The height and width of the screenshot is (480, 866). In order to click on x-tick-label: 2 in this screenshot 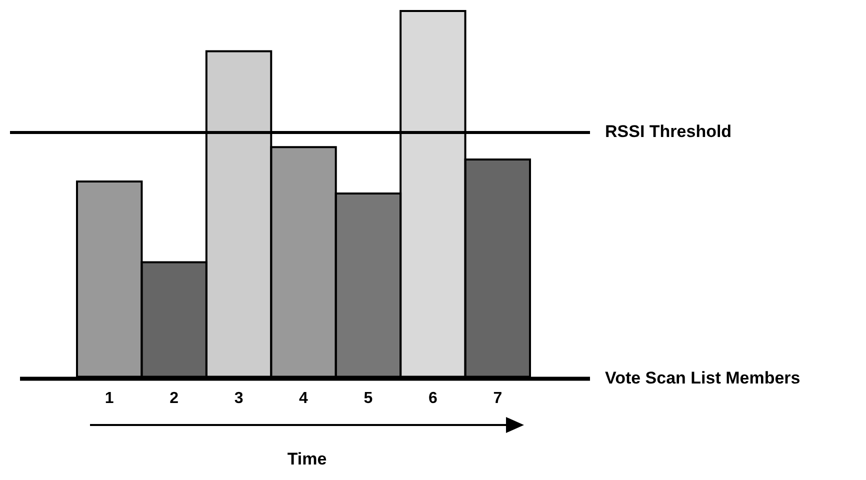, I will do `click(174, 398)`.